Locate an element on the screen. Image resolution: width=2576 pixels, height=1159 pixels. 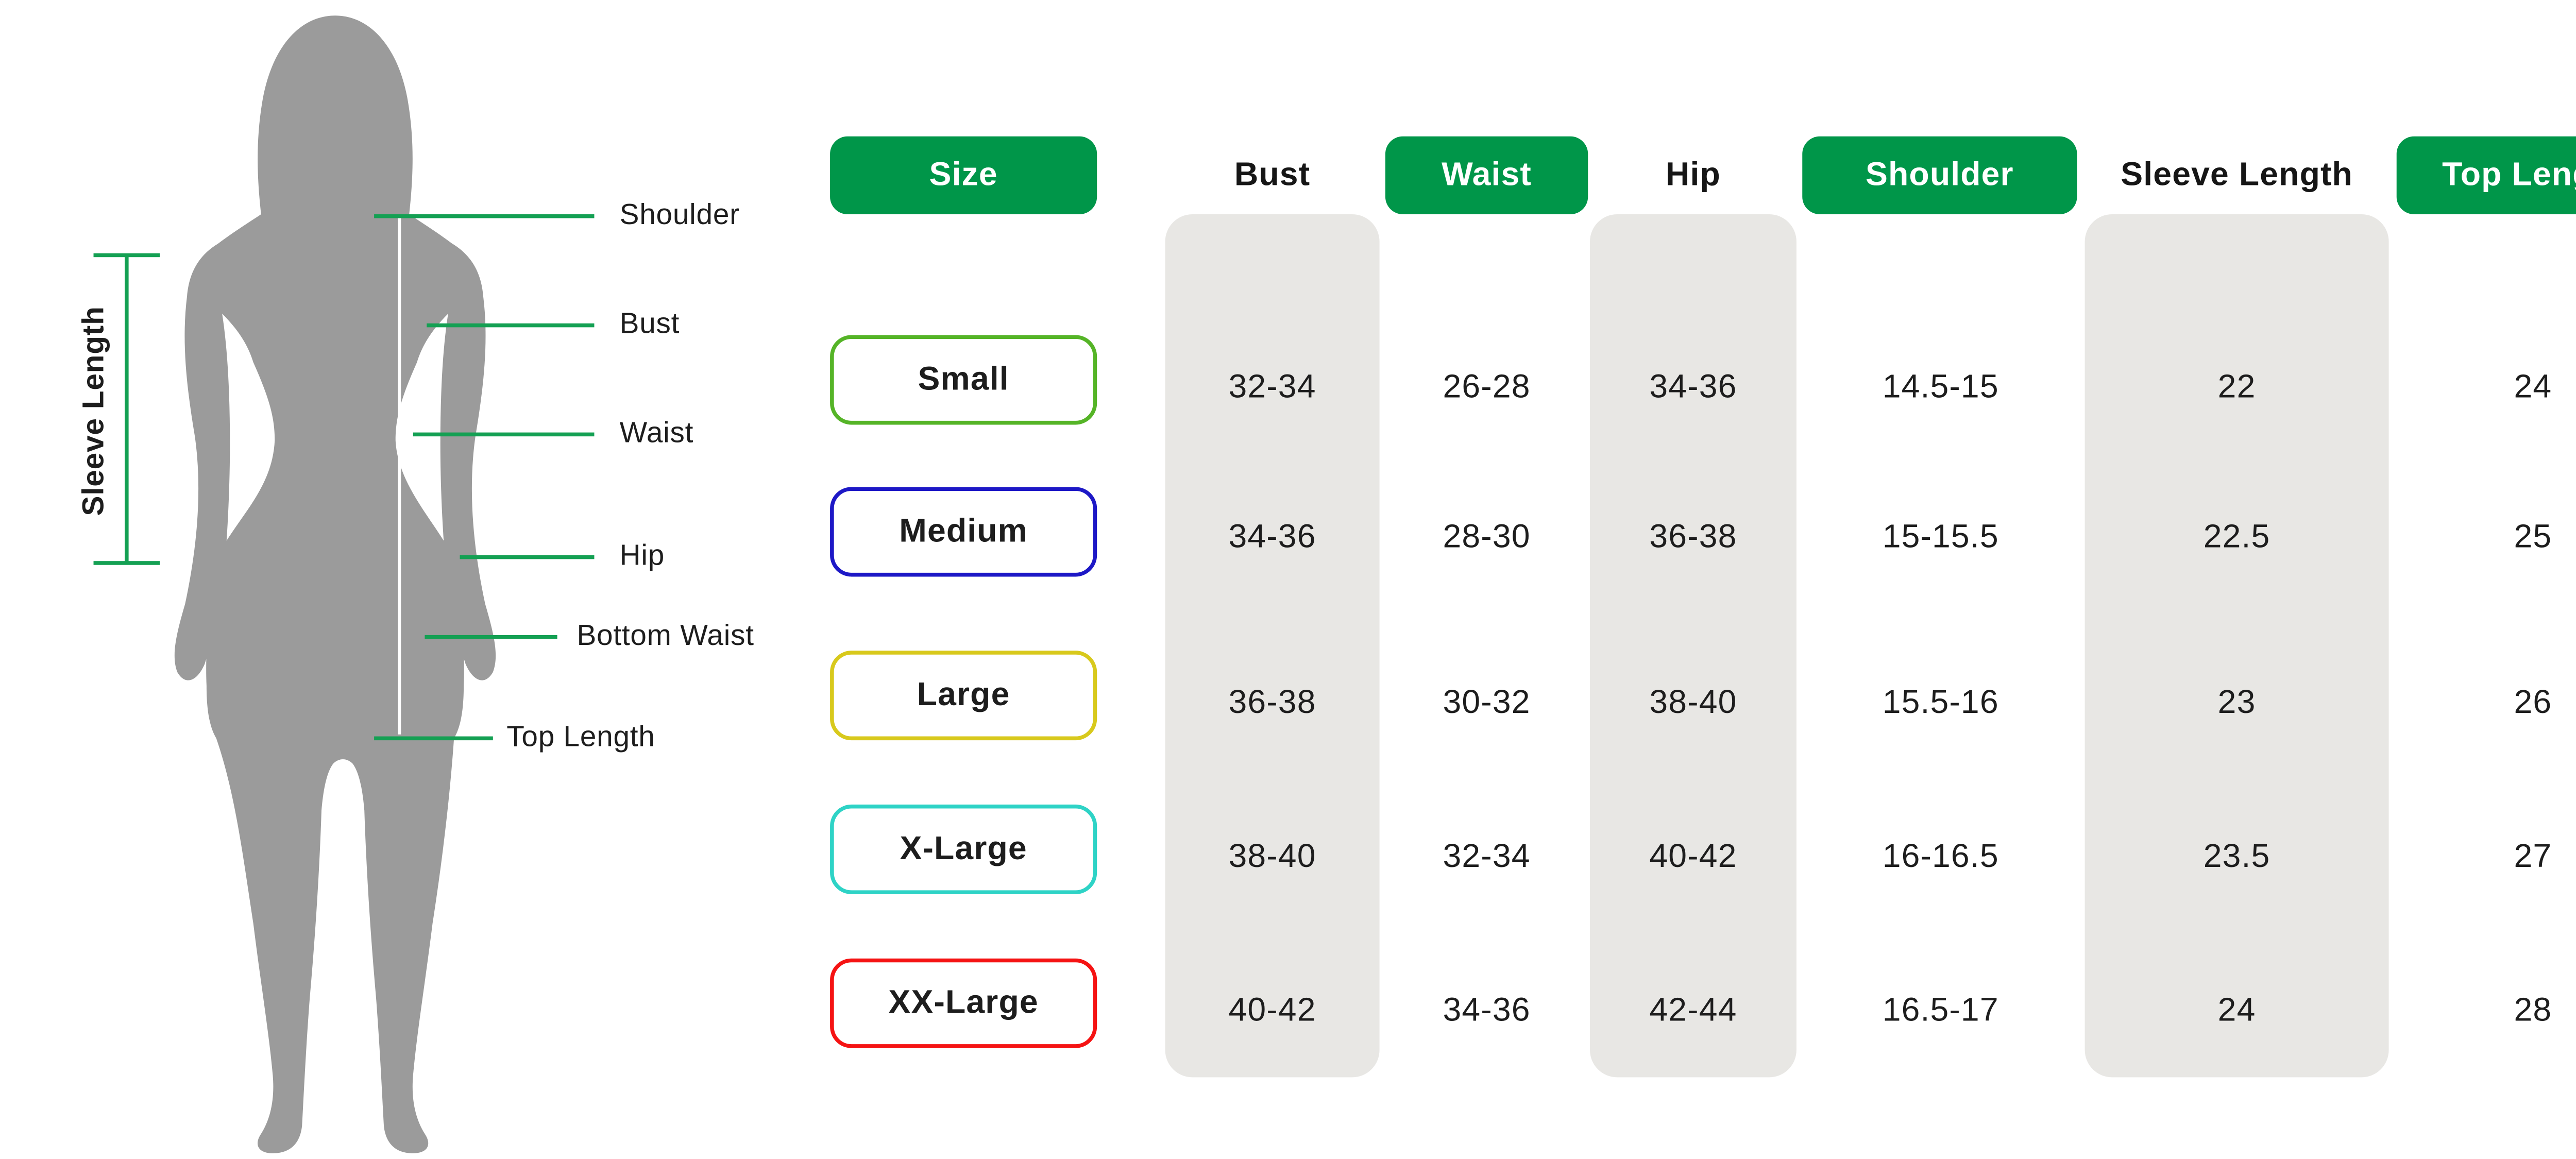
cell-small-bust: 32-34 is located at coordinates (1272, 386).